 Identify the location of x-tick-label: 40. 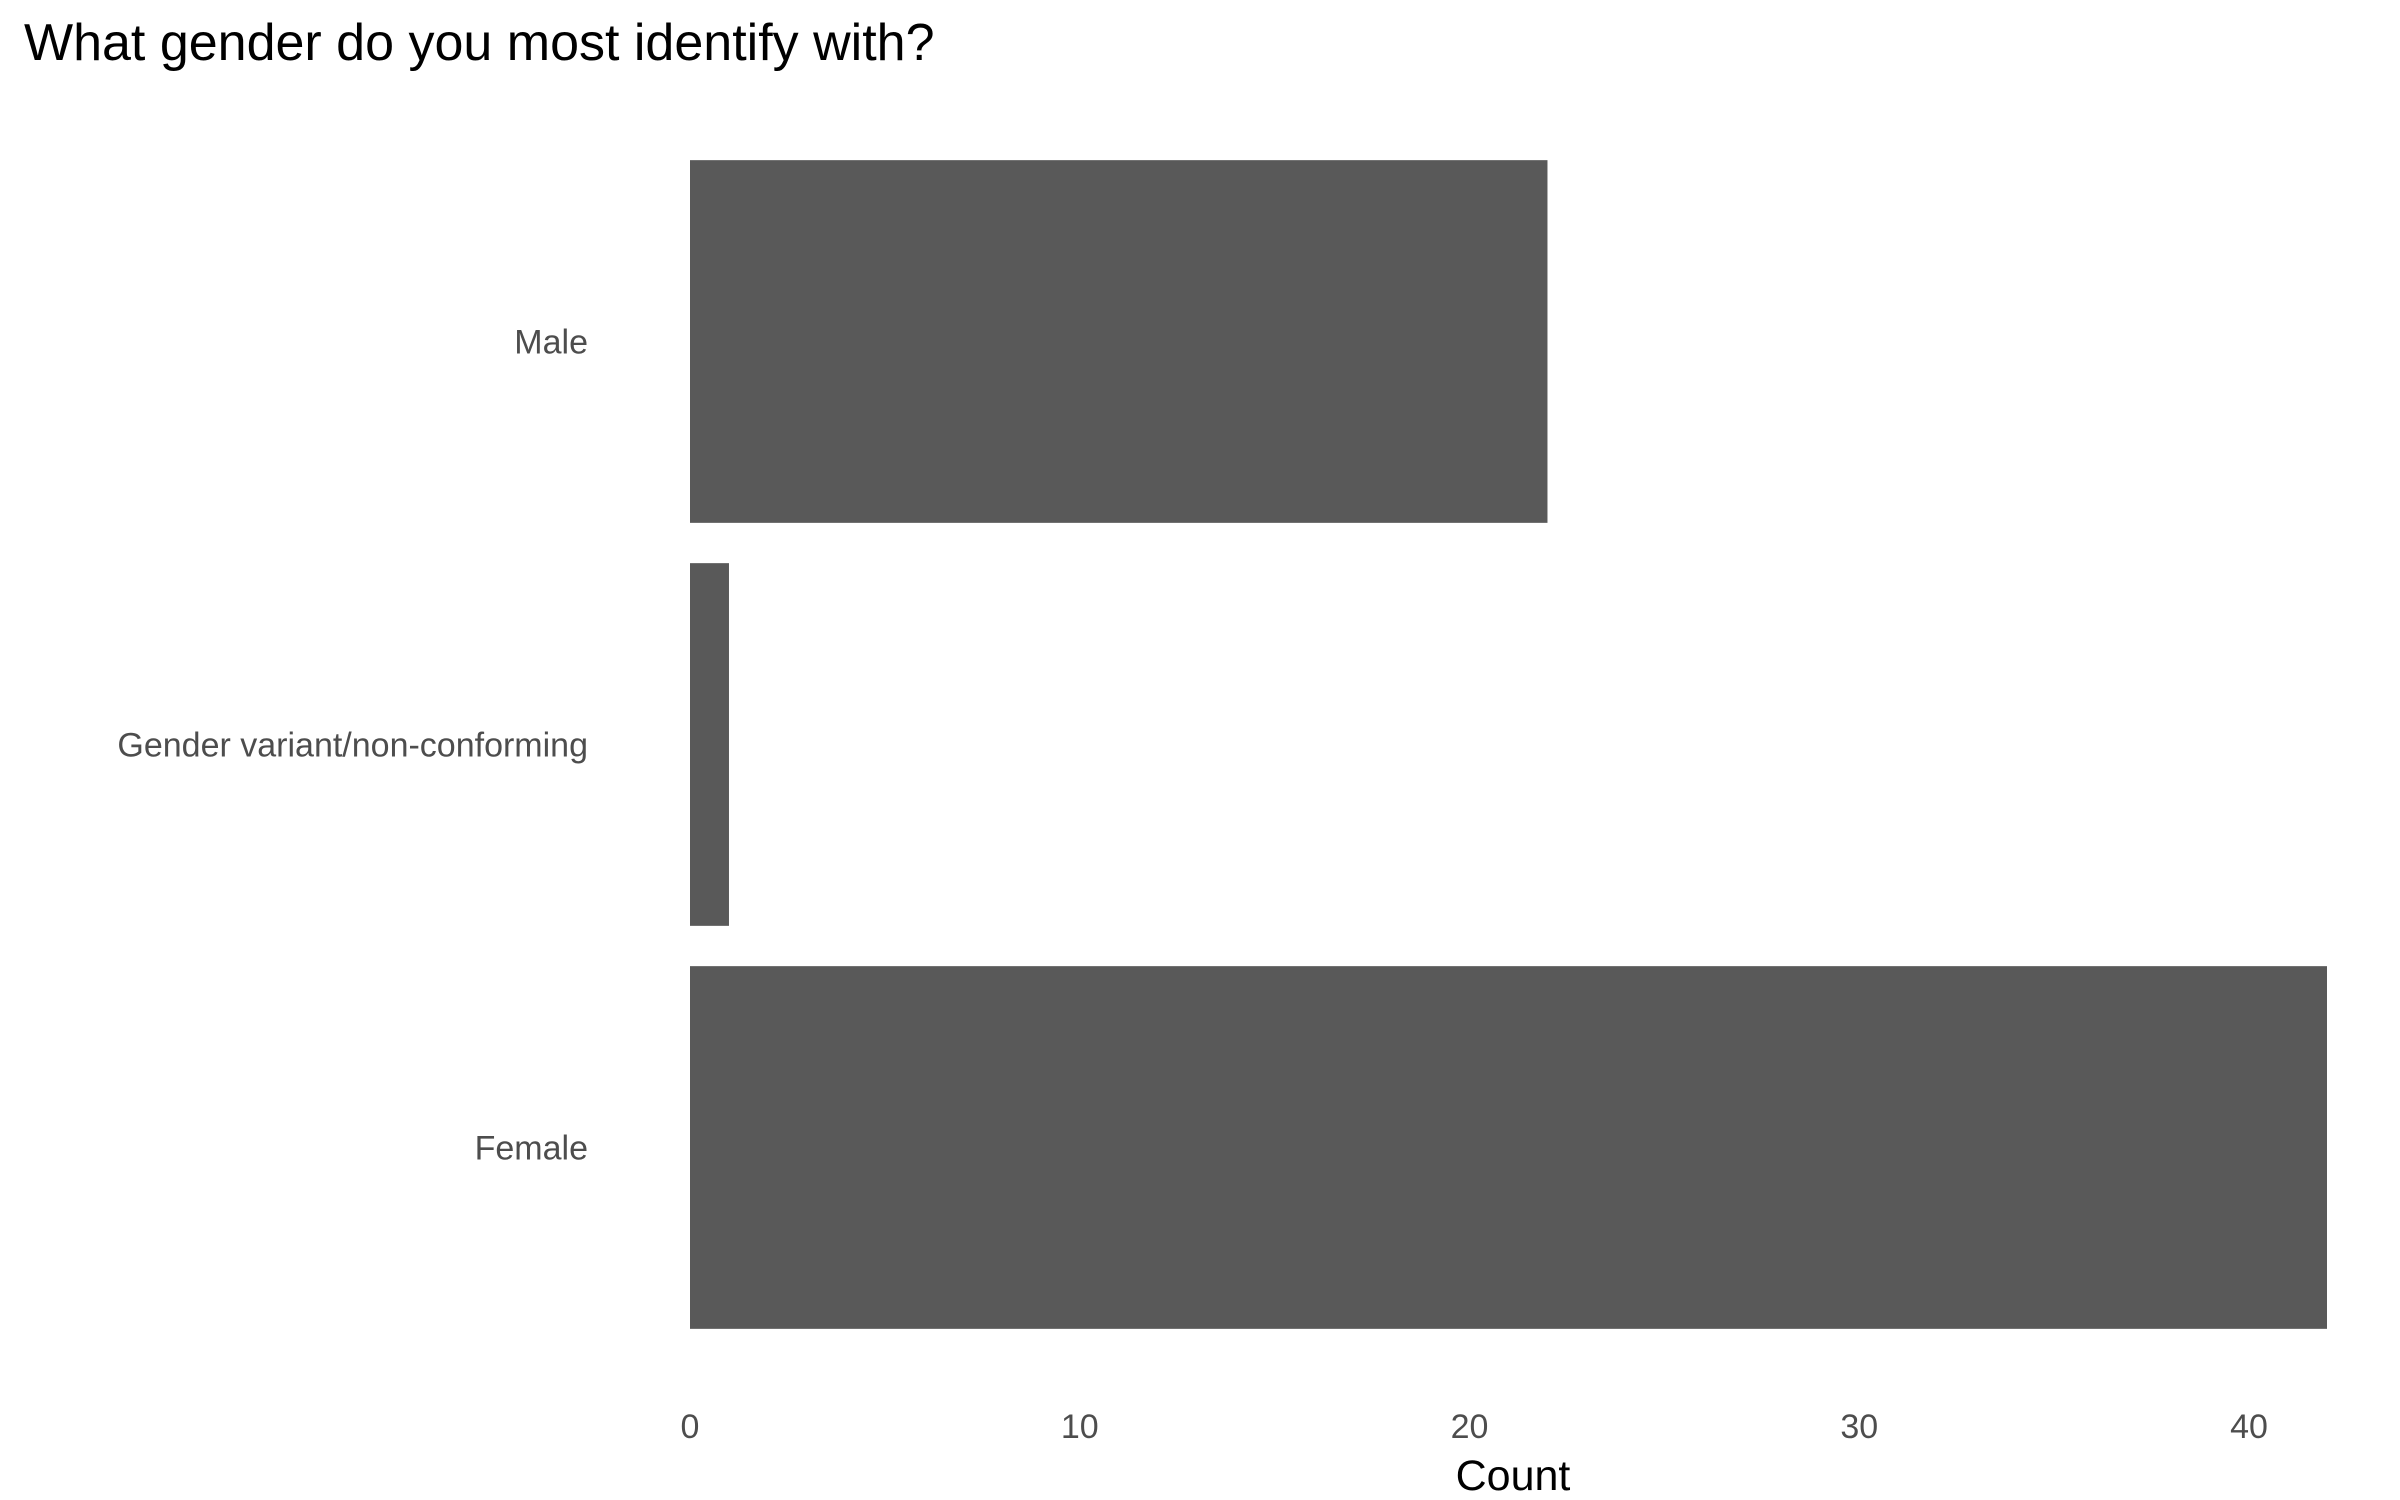
(2249, 1427).